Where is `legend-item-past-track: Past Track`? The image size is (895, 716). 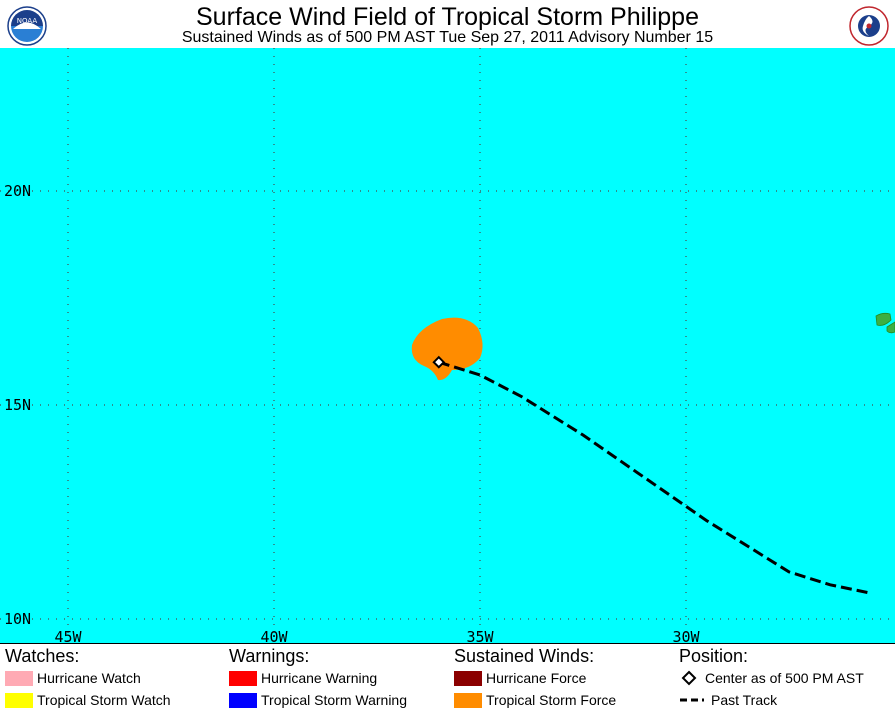 legend-item-past-track: Past Track is located at coordinates (771, 700).